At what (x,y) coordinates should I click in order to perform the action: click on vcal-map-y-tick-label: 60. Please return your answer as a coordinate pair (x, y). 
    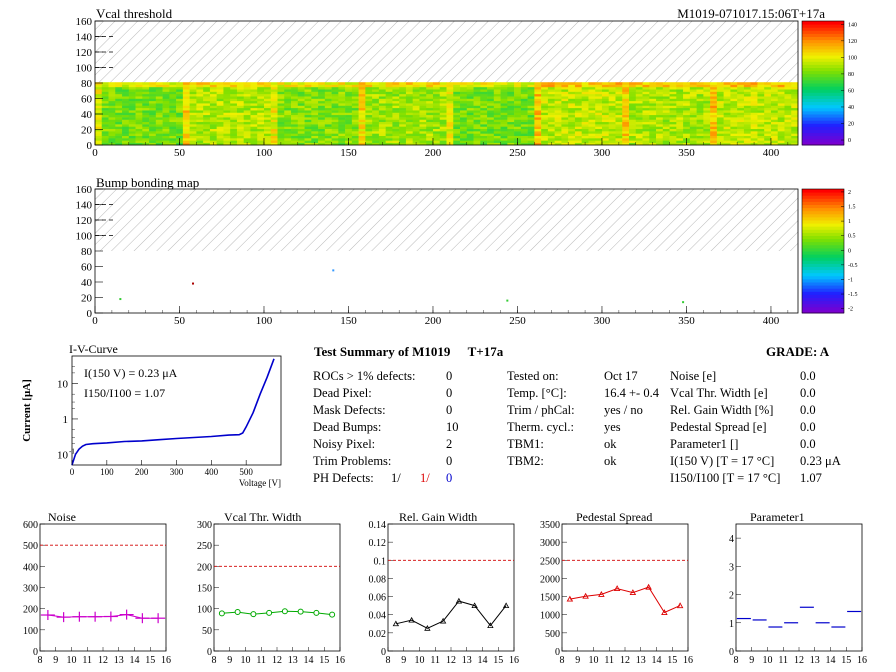
    Looking at the image, I should click on (87, 100).